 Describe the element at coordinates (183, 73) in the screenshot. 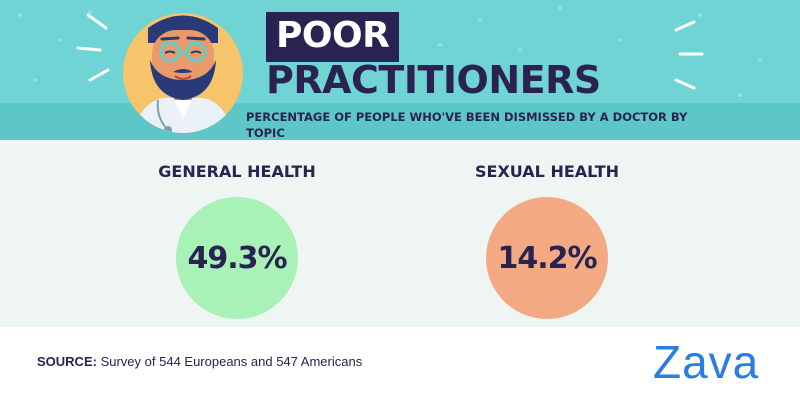

I see `doctor-avatar-icon` at that location.